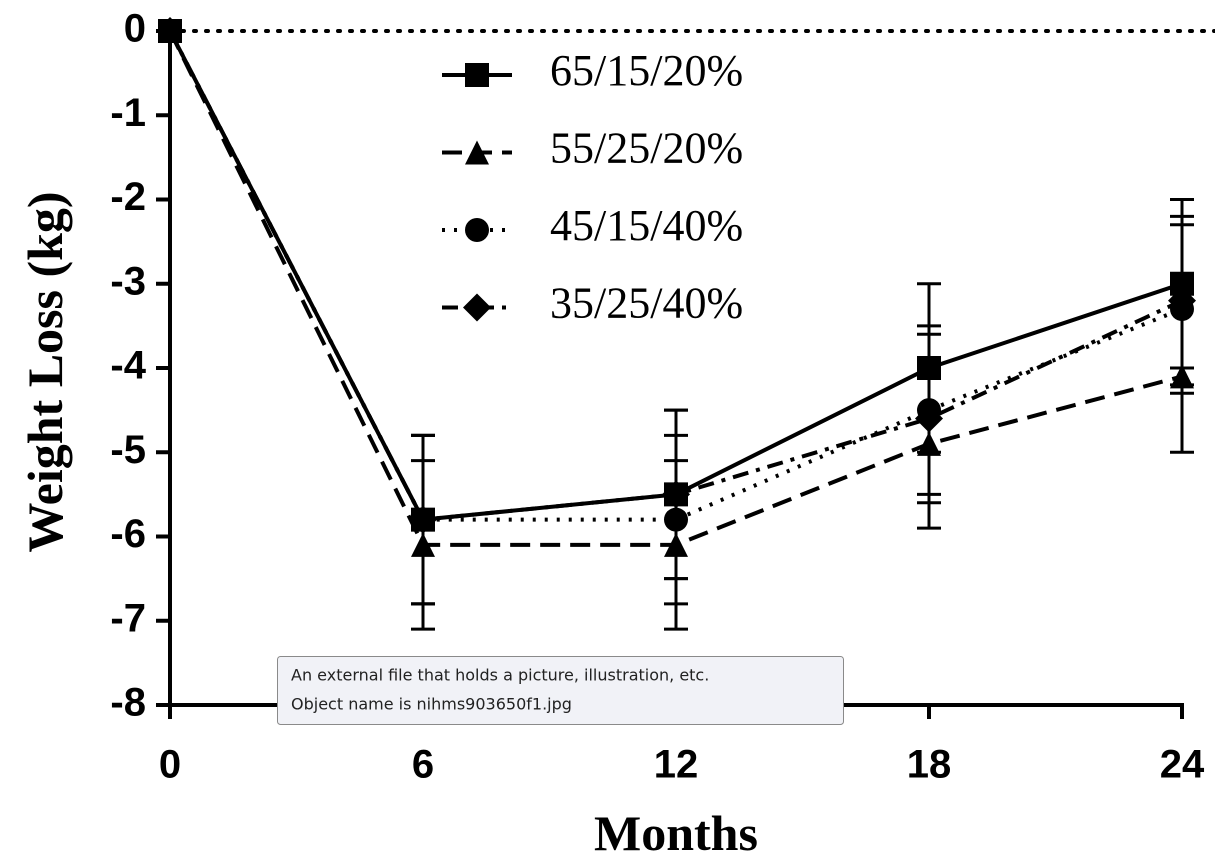 The image size is (1215, 859). Describe the element at coordinates (128, 534) in the screenshot. I see `y-tick-label: -6` at that location.